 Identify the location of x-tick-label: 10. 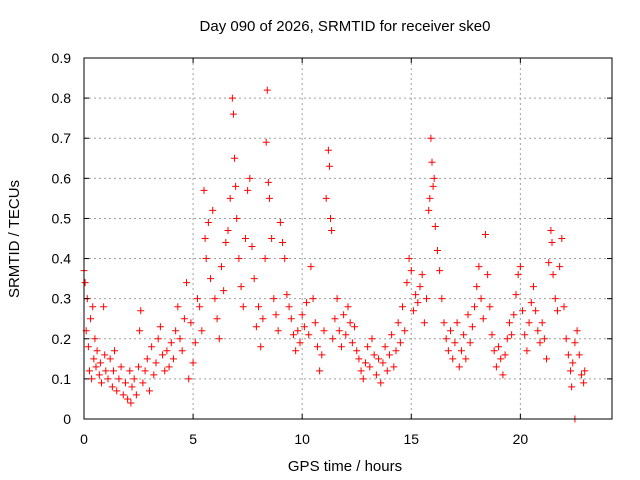
(302, 439).